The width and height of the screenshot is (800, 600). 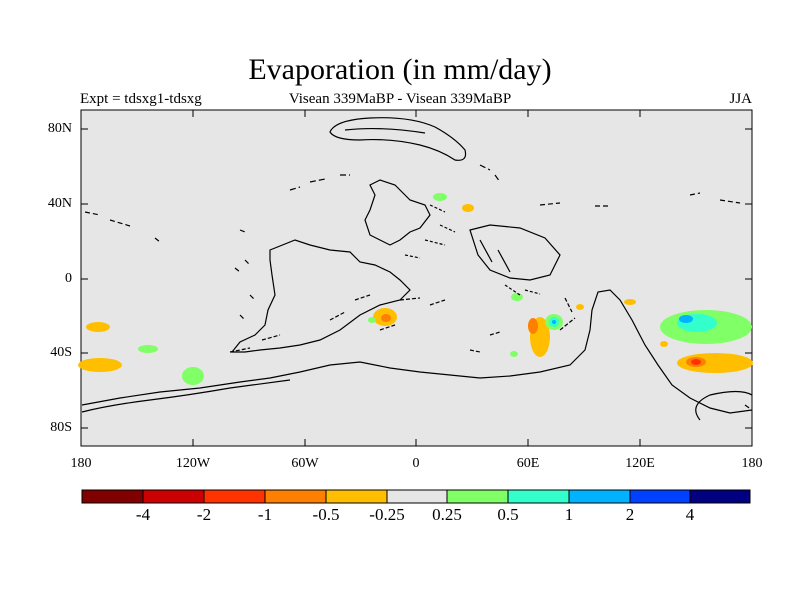 What do you see at coordinates (61, 427) in the screenshot?
I see `ytick-label-80s: 80S` at bounding box center [61, 427].